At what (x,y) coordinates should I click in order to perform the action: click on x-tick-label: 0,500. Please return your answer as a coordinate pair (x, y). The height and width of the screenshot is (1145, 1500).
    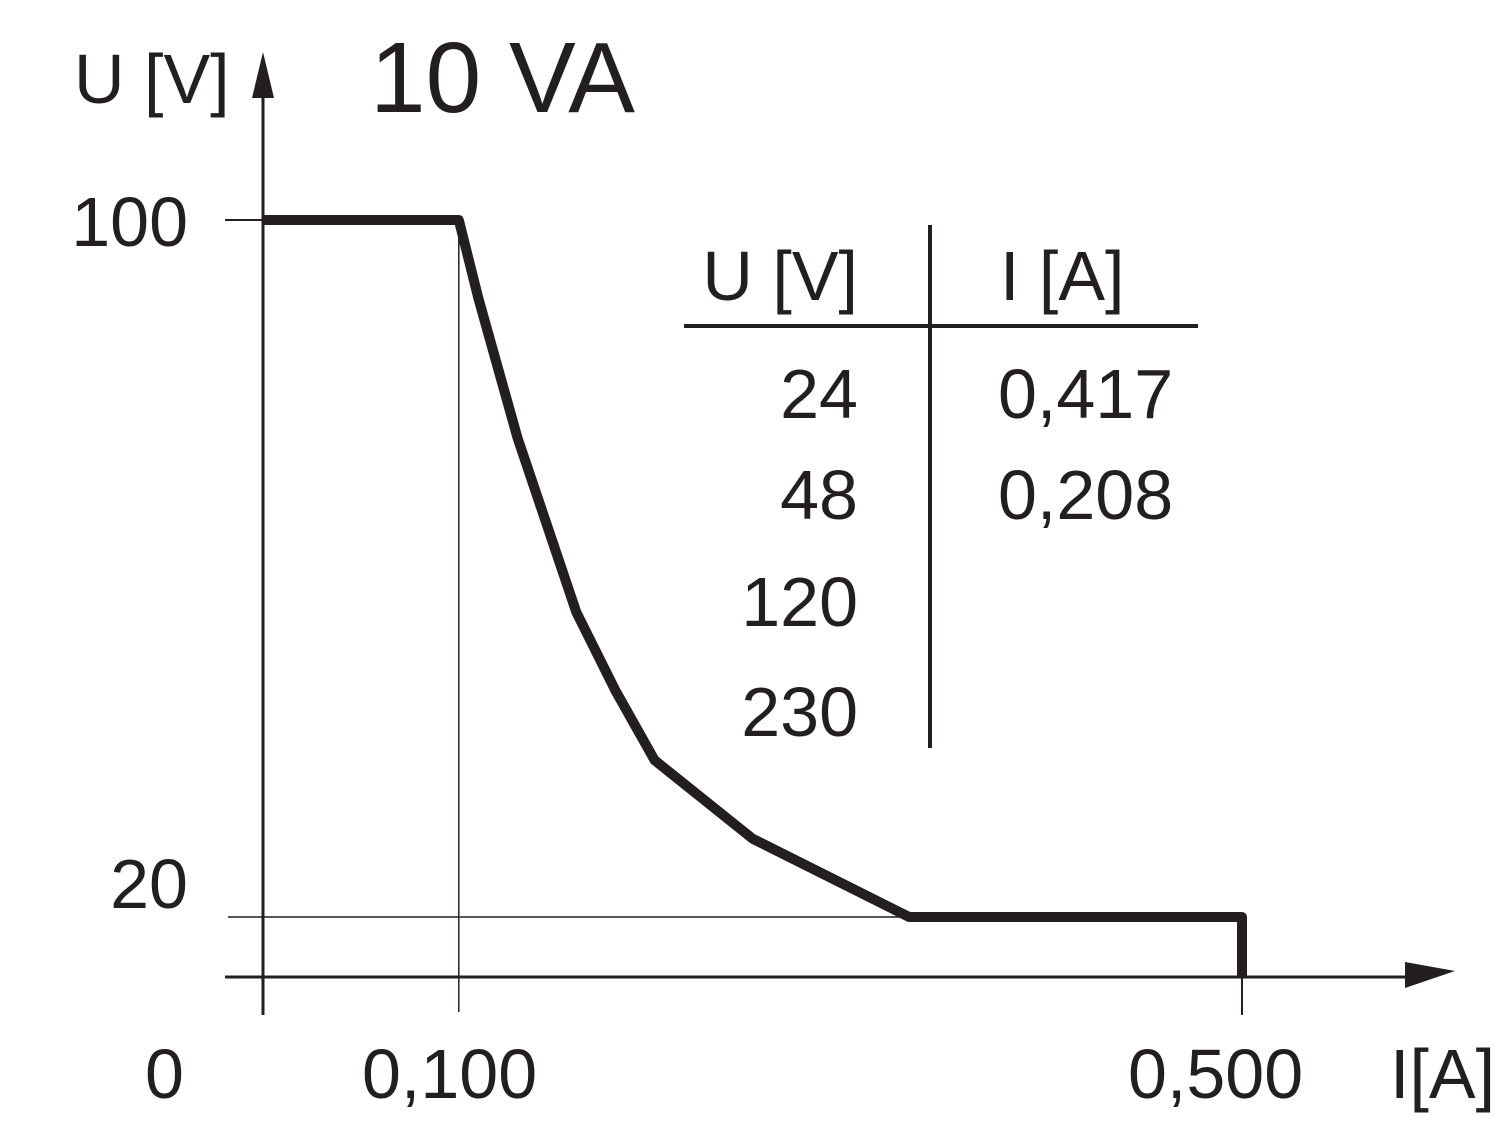
    Looking at the image, I should click on (1215, 1074).